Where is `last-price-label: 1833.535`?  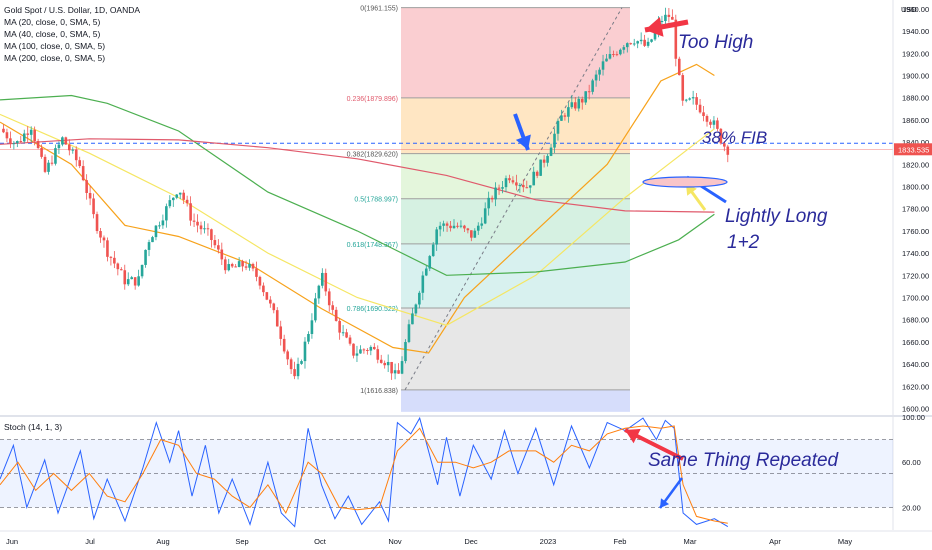
last-price-label: 1833.535 is located at coordinates (913, 149).